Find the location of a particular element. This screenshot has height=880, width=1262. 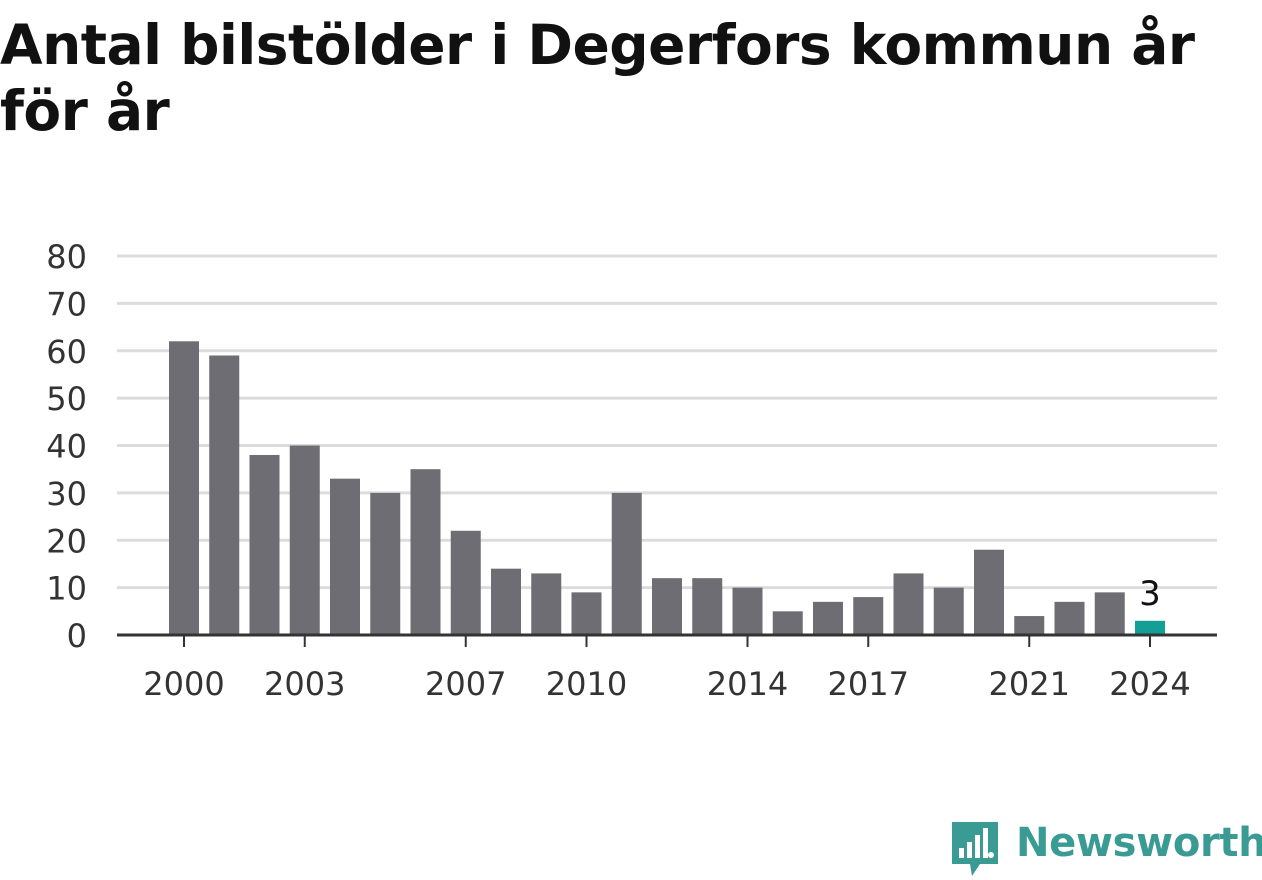

y-tick-label: 20 is located at coordinates (66, 541).